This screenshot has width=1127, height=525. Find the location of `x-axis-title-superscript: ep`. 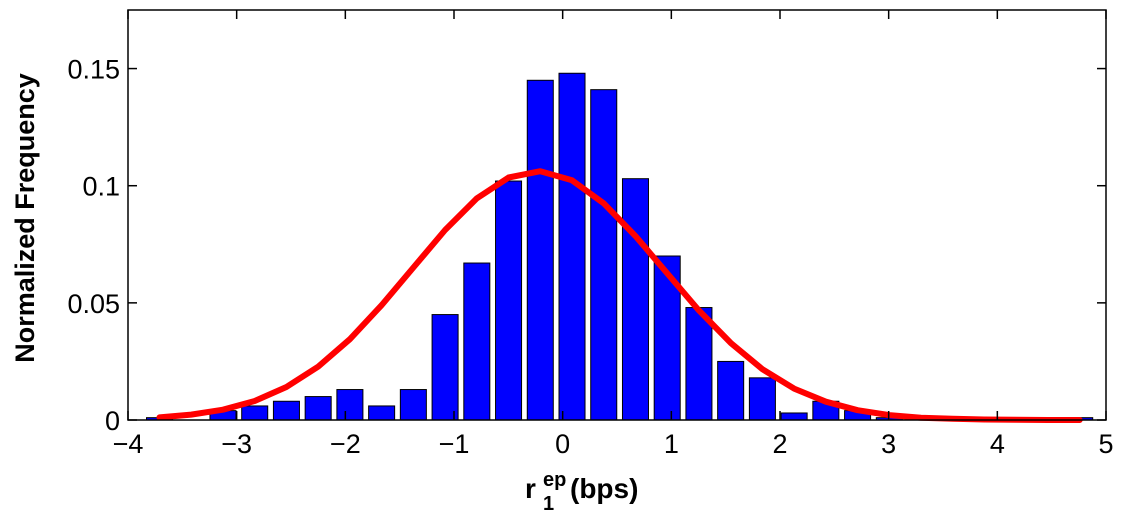

x-axis-title-superscript: ep is located at coordinates (554, 480).